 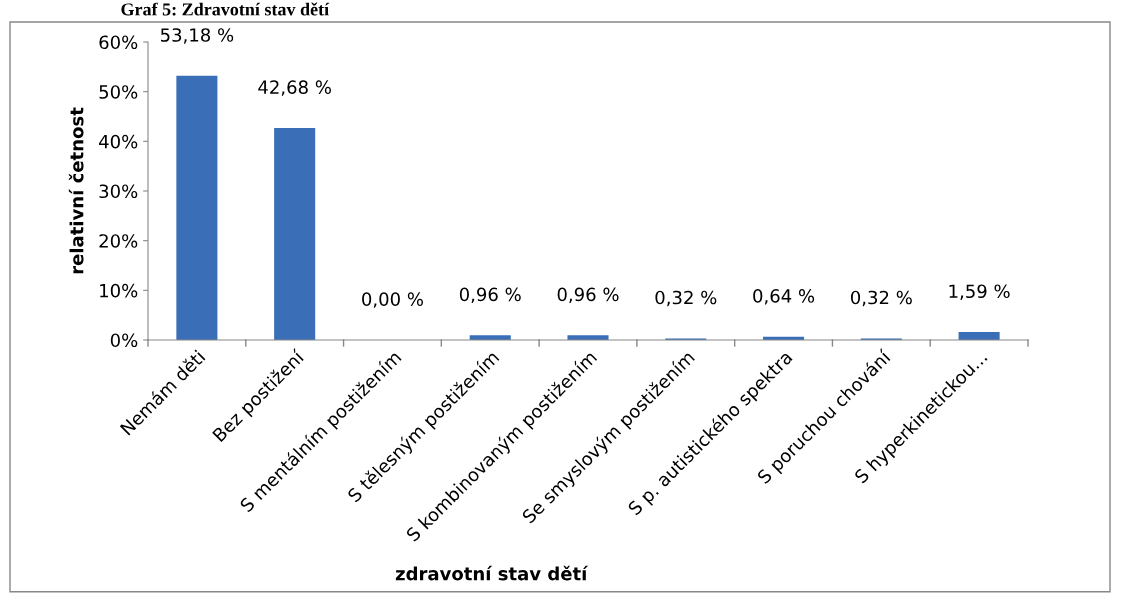 What do you see at coordinates (294, 88) in the screenshot?
I see `data-label: 42,68 %` at bounding box center [294, 88].